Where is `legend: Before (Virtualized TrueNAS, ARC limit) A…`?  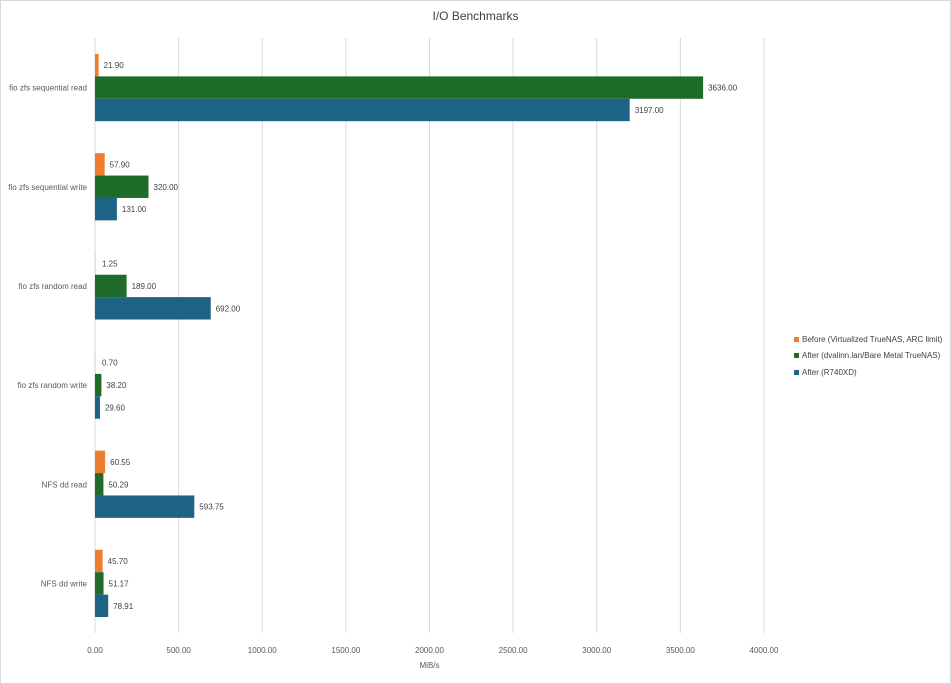
legend: Before (Virtualized TrueNAS, ARC limit) A… is located at coordinates (868, 356).